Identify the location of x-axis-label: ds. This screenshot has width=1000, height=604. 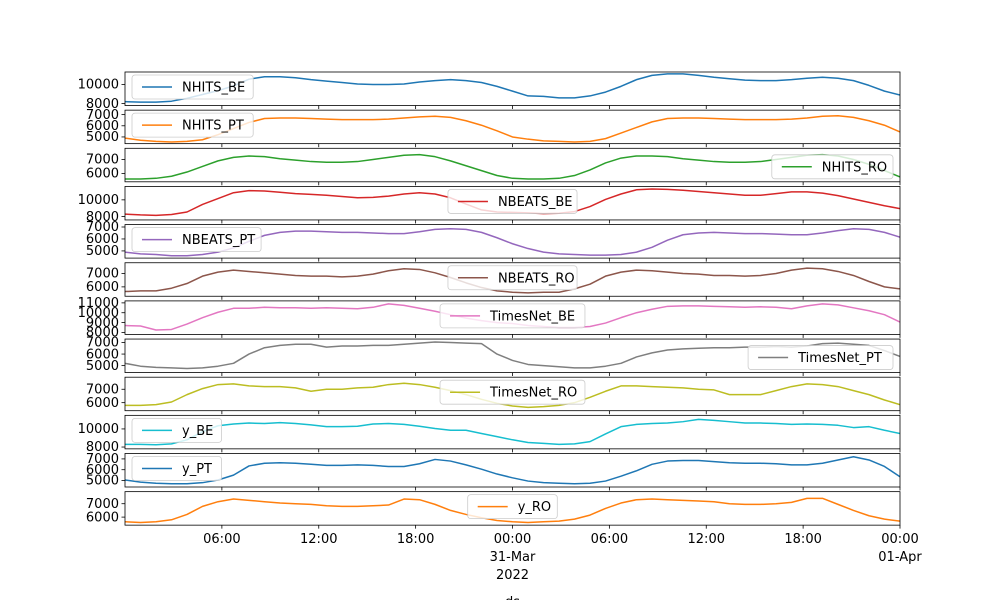
(512, 597).